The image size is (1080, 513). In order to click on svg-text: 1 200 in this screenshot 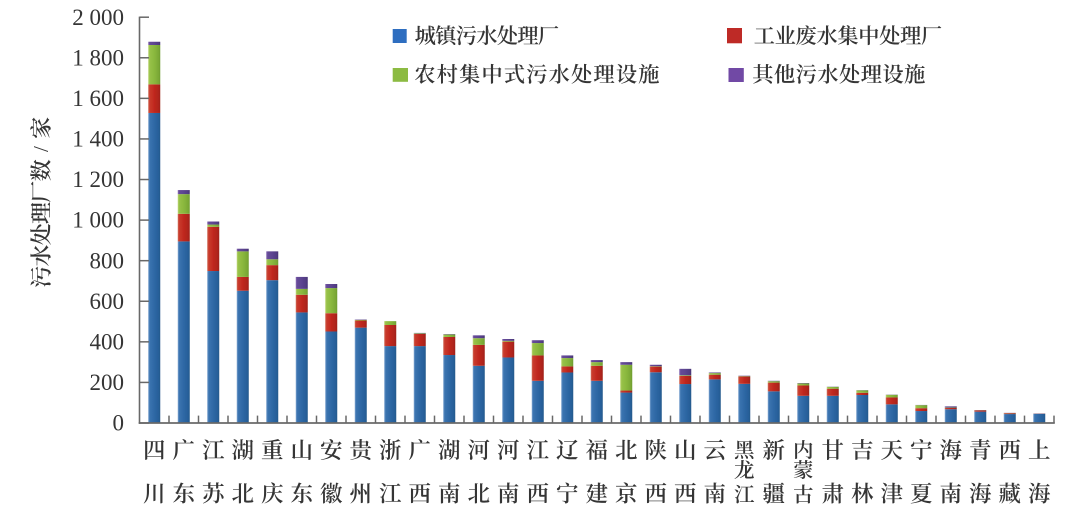, I will do `click(98, 179)`.